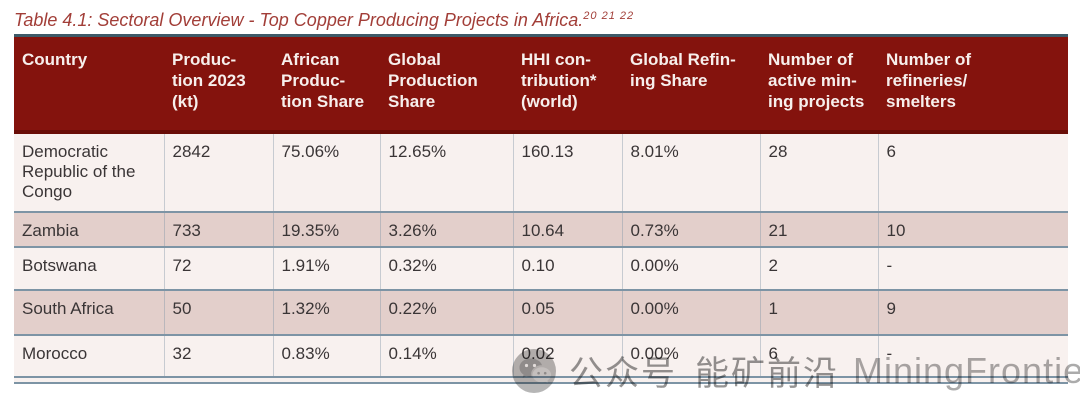 The image size is (1080, 413). What do you see at coordinates (89, 84) in the screenshot?
I see `column-header-country: Country` at bounding box center [89, 84].